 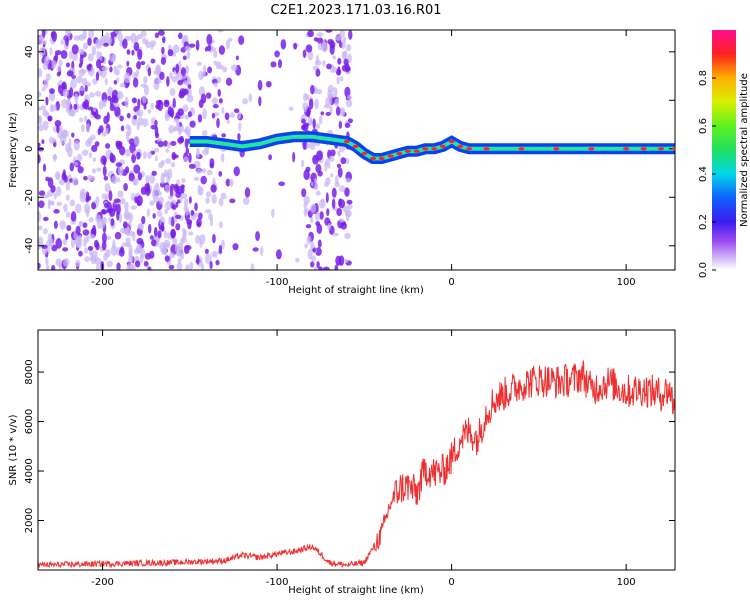 I want to click on x-tick-label: 0, so click(x=451, y=582).